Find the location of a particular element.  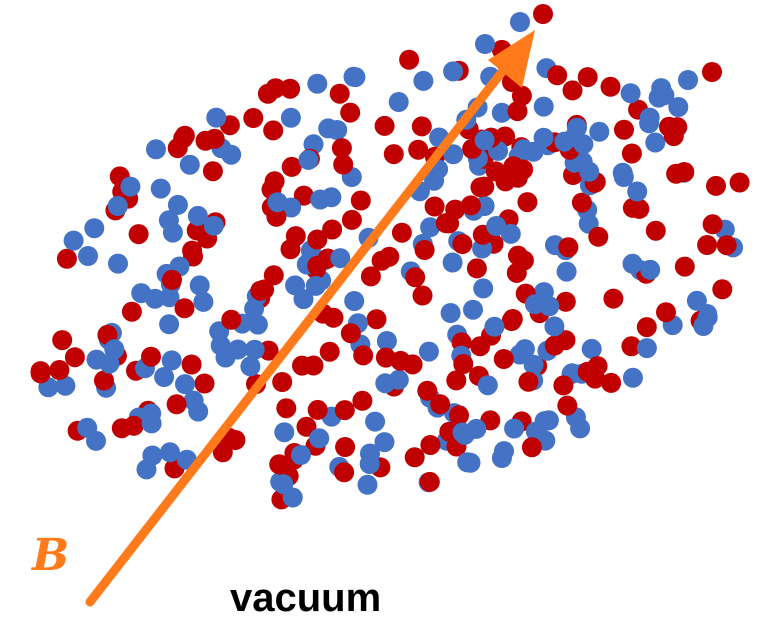

field-arrow-head is located at coordinates (511, 59).